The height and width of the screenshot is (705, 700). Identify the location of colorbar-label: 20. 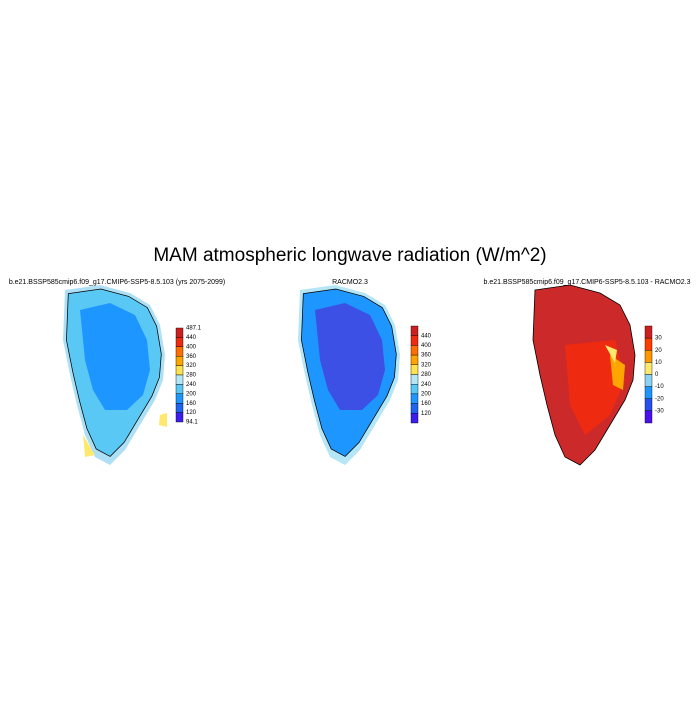
(658, 351).